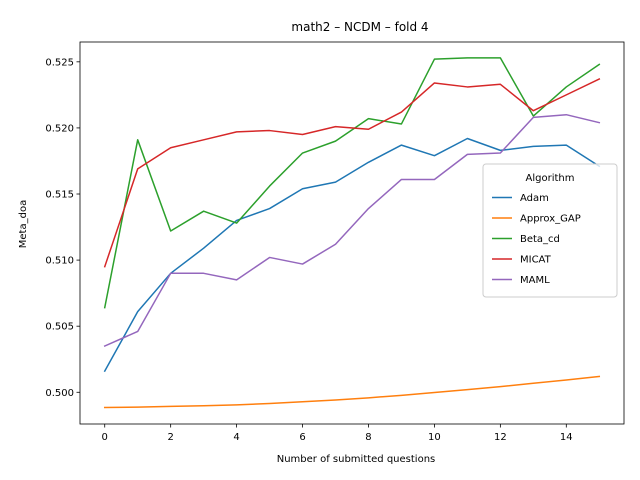 This screenshot has width=640, height=480. Describe the element at coordinates (500, 437) in the screenshot. I see `x-tick-label: 12` at that location.